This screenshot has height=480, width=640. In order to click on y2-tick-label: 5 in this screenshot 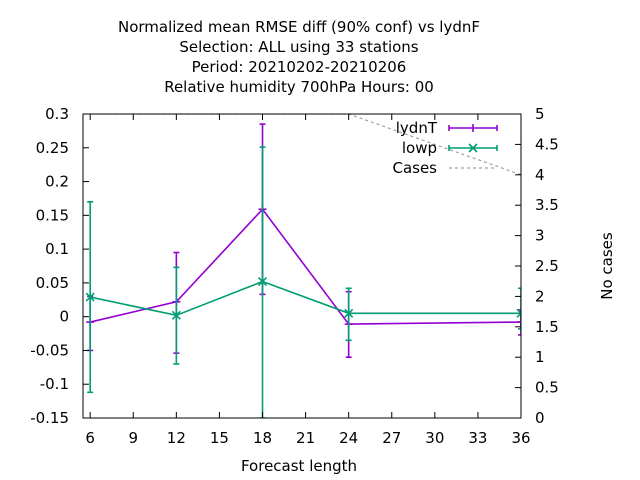, I will do `click(540, 114)`.